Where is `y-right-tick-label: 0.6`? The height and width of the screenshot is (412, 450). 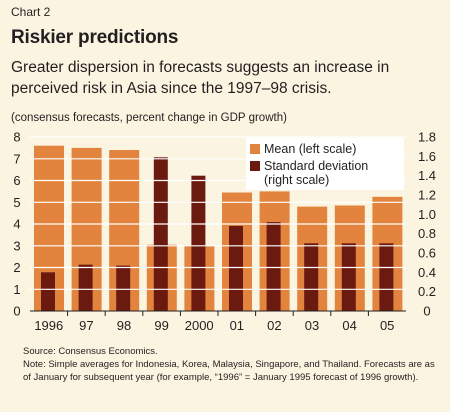 y-right-tick-label: 0.6 is located at coordinates (427, 253).